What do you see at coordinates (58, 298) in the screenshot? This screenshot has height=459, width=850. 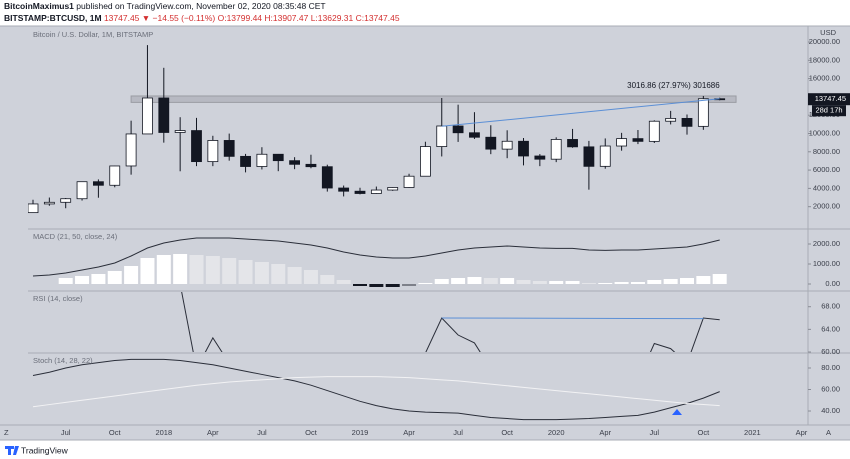 I see `pane-title: RSI (14, close)` at bounding box center [58, 298].